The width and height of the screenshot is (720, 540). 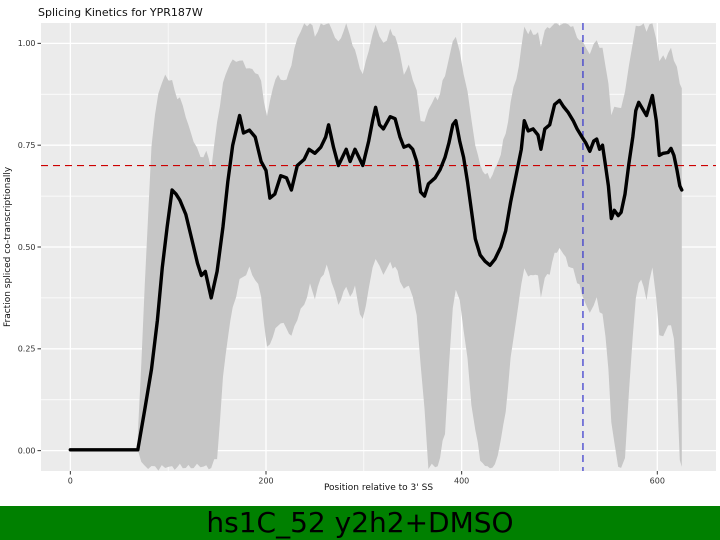 What do you see at coordinates (27, 450) in the screenshot?
I see `svg-text: 0.00` at bounding box center [27, 450].